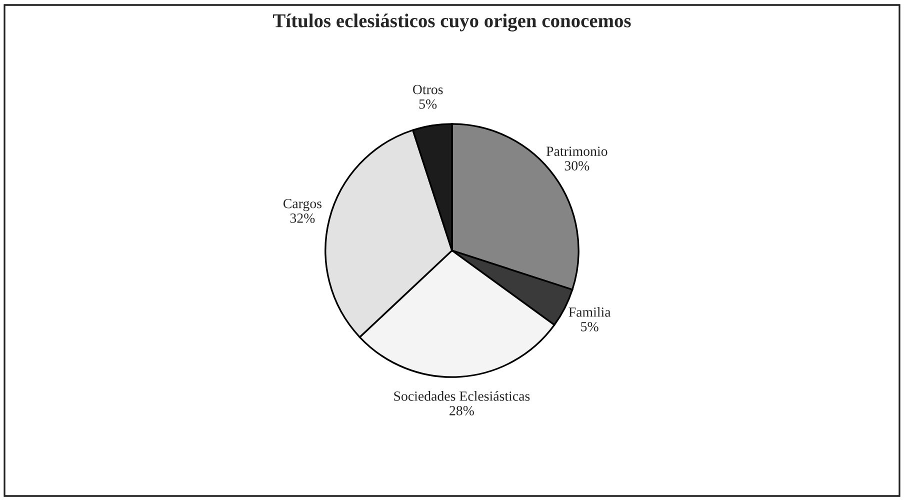 Image resolution: width=904 pixels, height=501 pixels. I want to click on slice-label: Patrimonio, so click(577, 151).